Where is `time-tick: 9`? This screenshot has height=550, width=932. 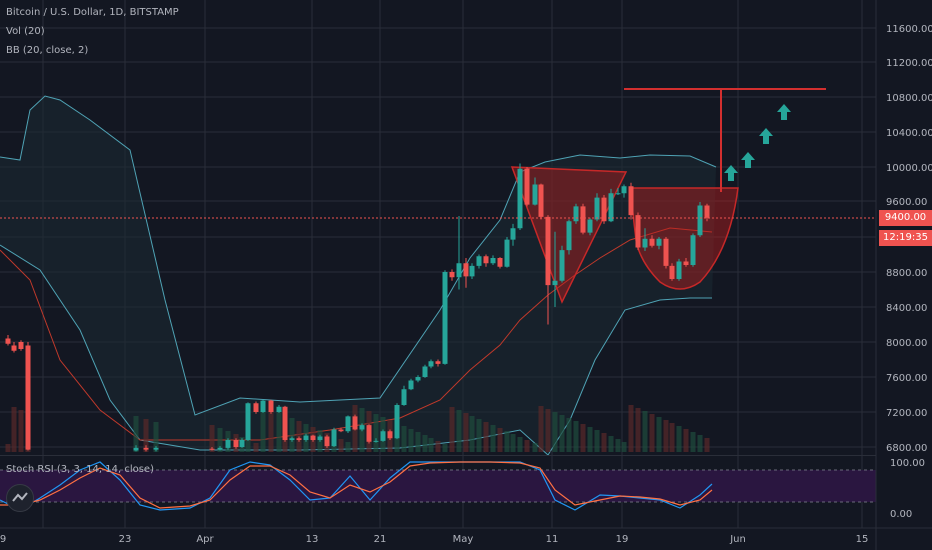 time-tick: 9 is located at coordinates (3, 539).